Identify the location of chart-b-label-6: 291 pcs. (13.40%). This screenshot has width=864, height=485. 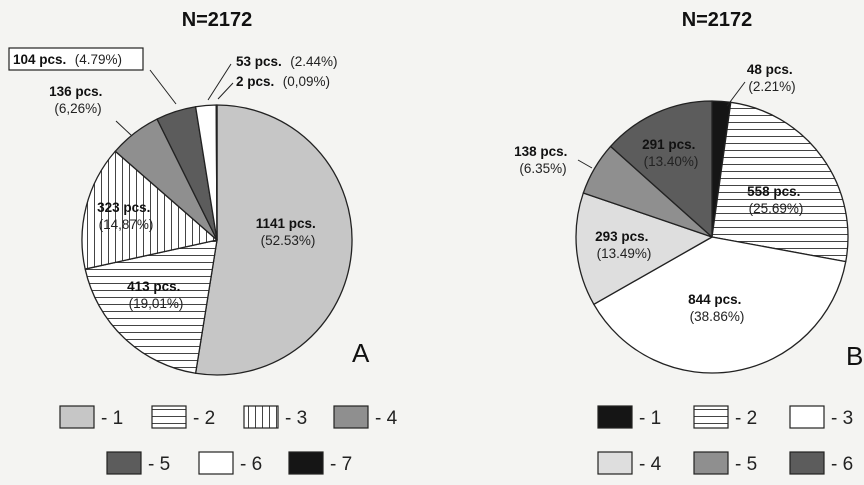
(671, 152).